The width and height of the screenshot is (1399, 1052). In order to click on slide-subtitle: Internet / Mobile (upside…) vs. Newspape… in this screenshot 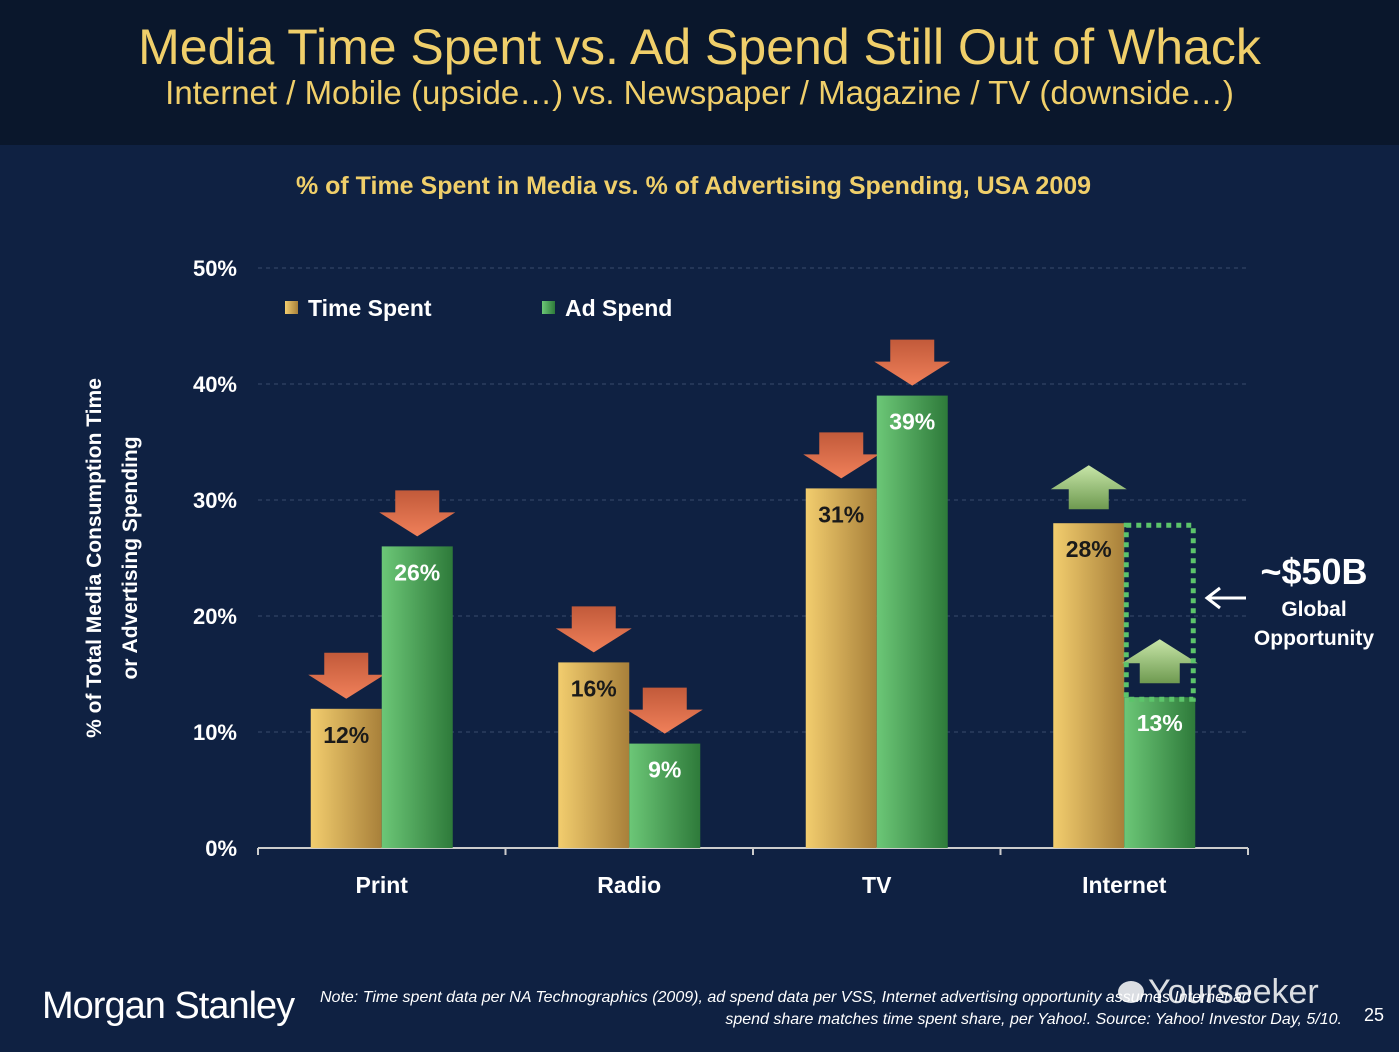, I will do `click(699, 92)`.